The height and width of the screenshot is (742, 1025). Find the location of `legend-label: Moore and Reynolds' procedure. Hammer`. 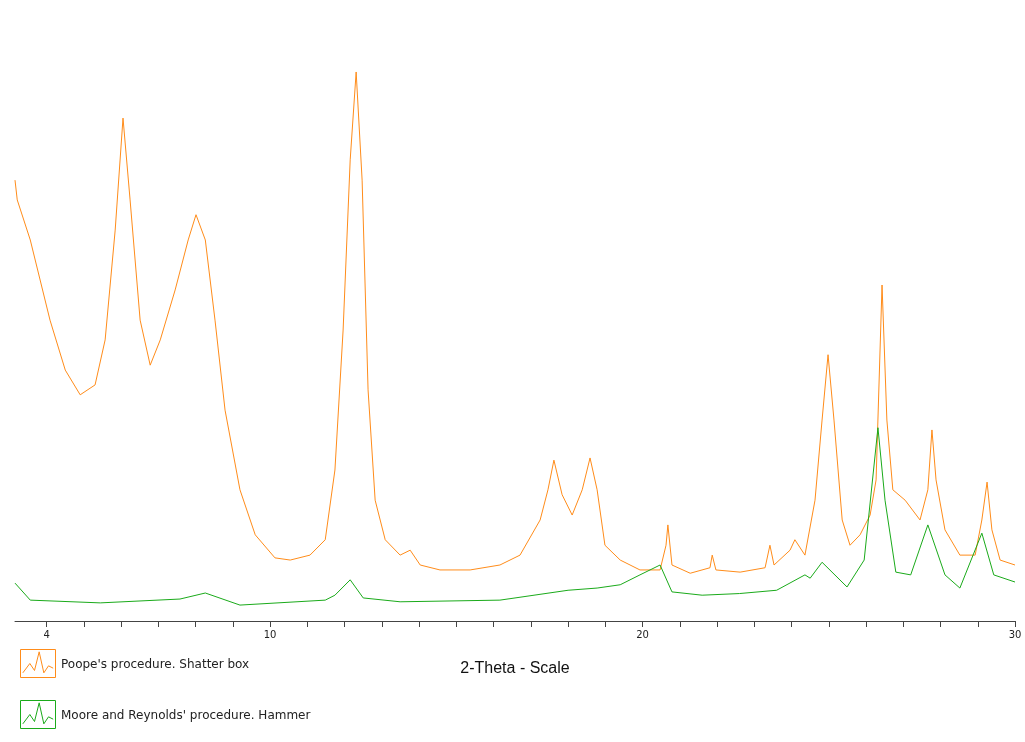

legend-label: Moore and Reynolds' procedure. Hammer is located at coordinates (186, 714).